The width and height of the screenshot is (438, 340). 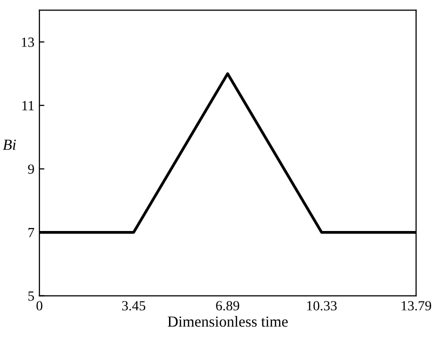 I want to click on y-axis-title: Bi, so click(x=9, y=145).